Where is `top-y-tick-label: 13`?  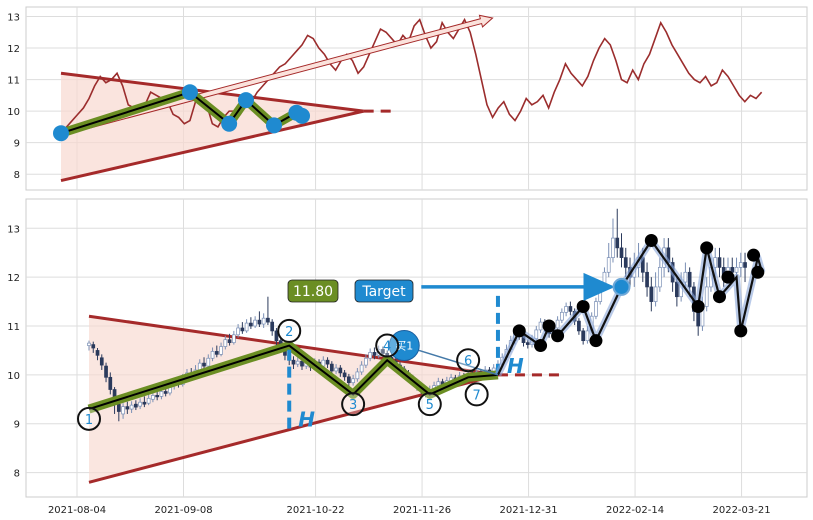
top-y-tick-label: 13 is located at coordinates (13, 17).